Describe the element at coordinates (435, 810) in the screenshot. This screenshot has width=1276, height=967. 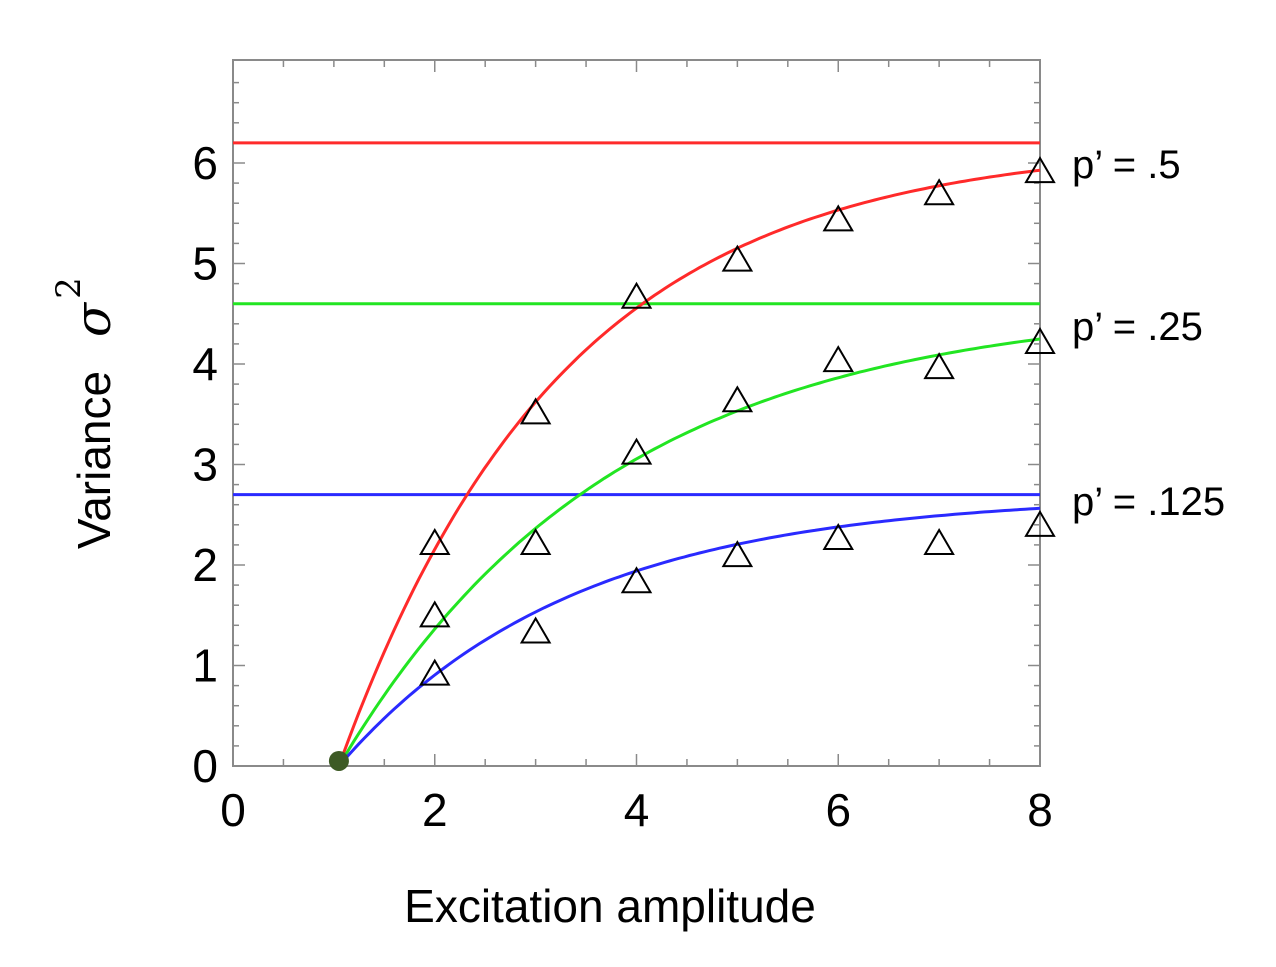
I see `x-tick-label: 2` at that location.